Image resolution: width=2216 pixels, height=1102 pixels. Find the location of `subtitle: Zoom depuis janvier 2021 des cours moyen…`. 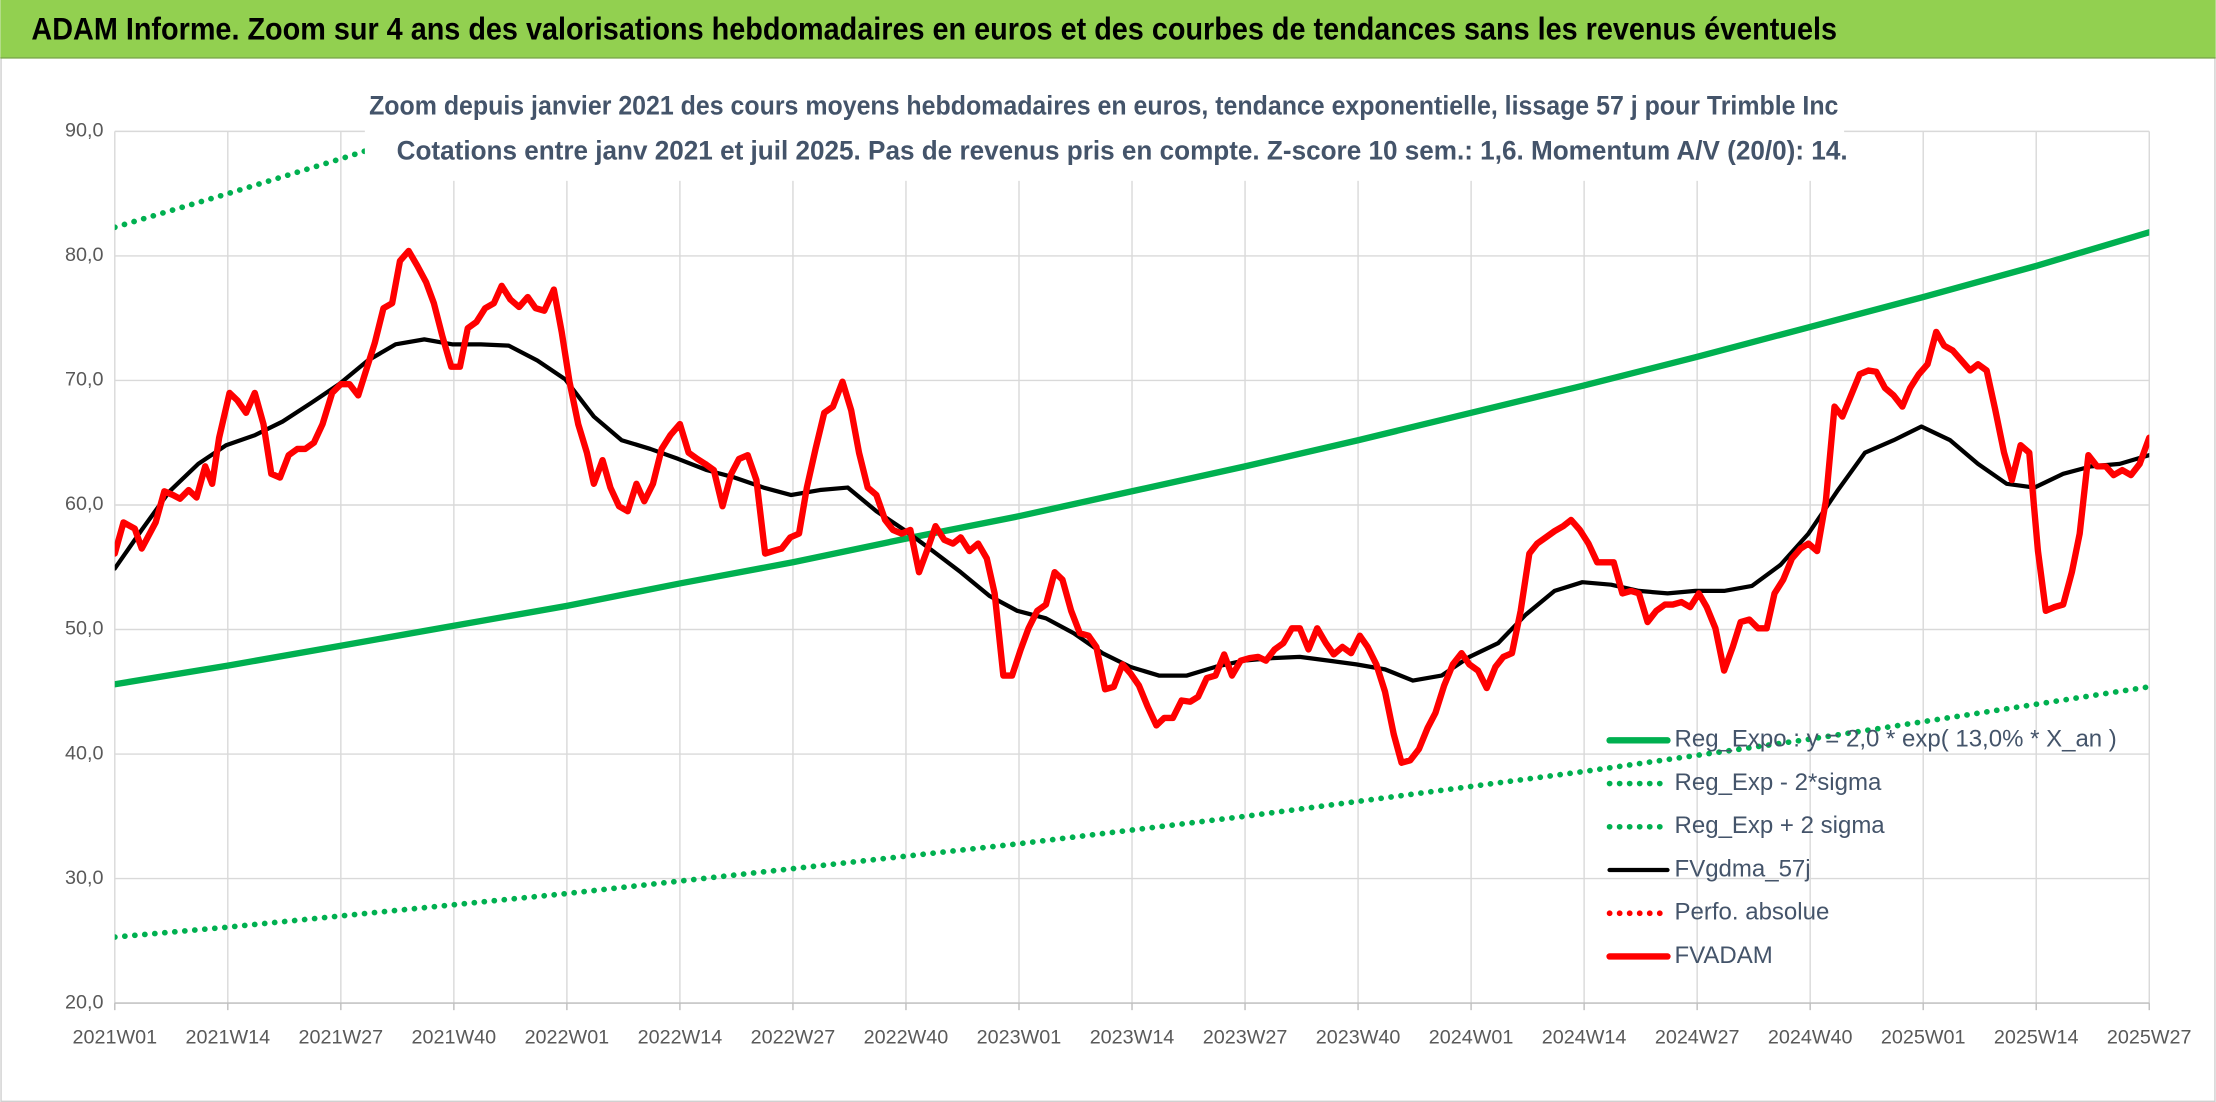

subtitle: Zoom depuis janvier 2021 des cours moyen… is located at coordinates (1103, 105).